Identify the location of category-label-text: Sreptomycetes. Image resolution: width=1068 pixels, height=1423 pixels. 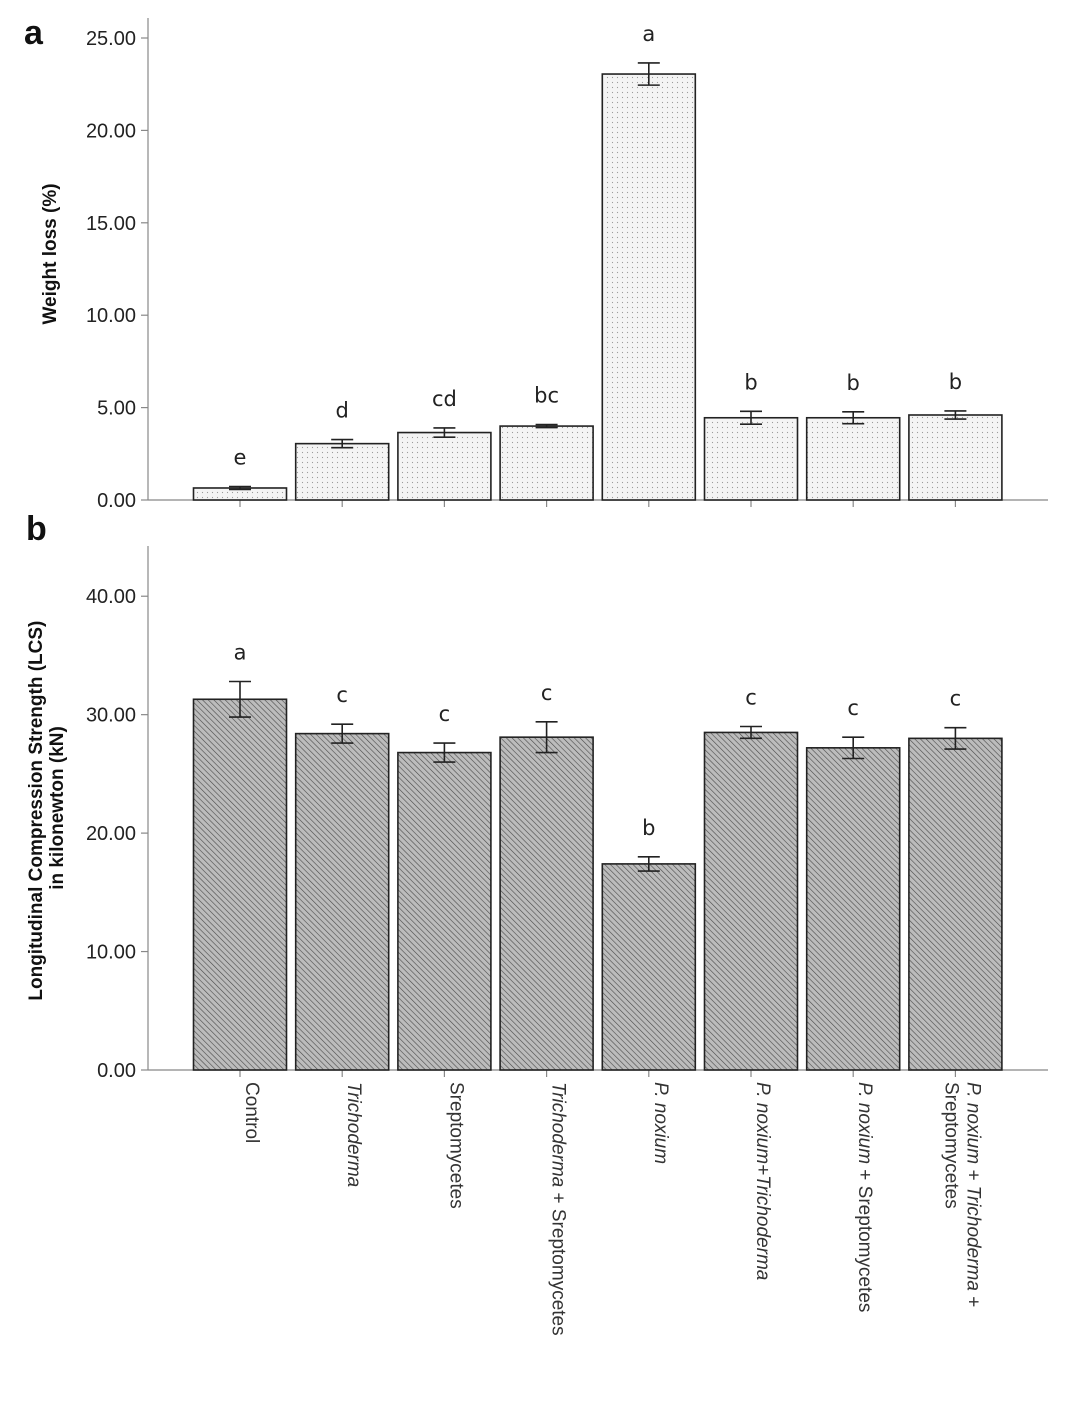
(455, 1145).